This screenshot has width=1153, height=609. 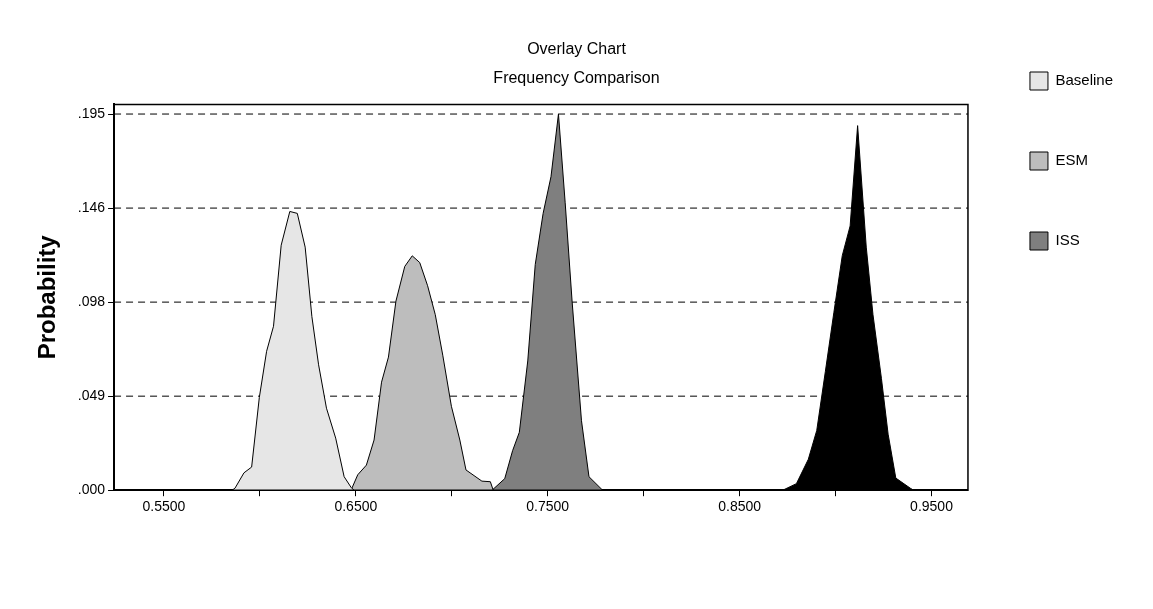 What do you see at coordinates (356, 506) in the screenshot?
I see `x-tick-label: 0.6500` at bounding box center [356, 506].